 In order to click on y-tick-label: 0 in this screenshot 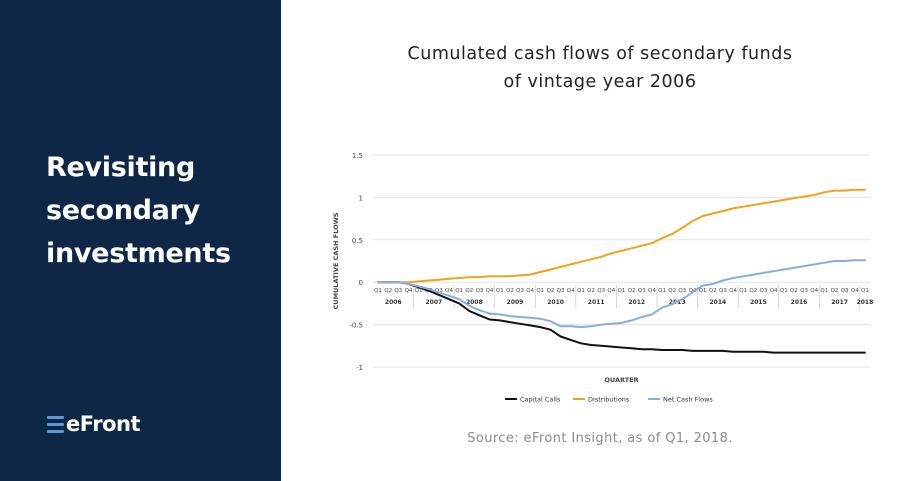, I will do `click(361, 283)`.